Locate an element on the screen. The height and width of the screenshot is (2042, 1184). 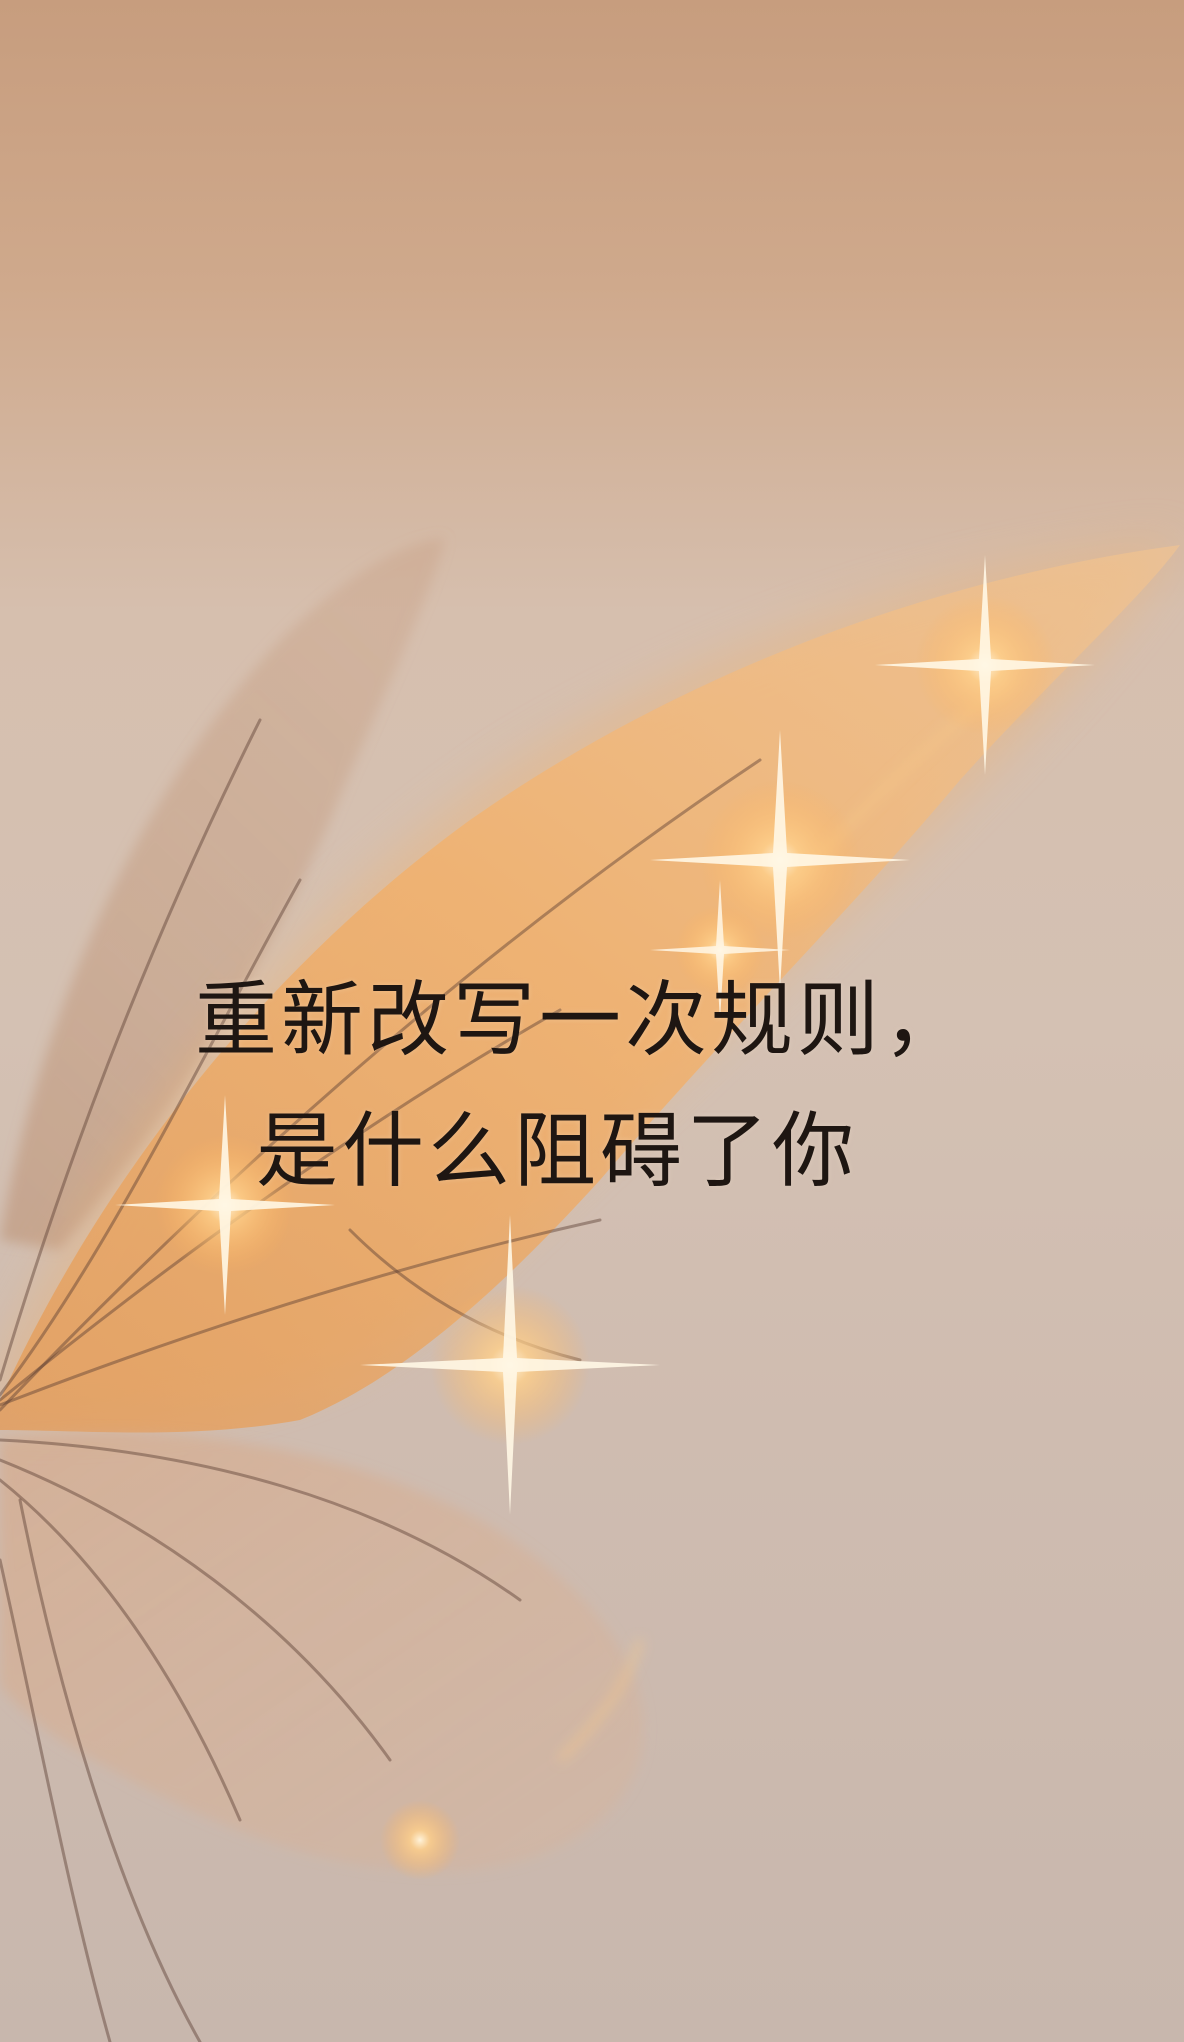
lower-wing is located at coordinates (322, 1652).